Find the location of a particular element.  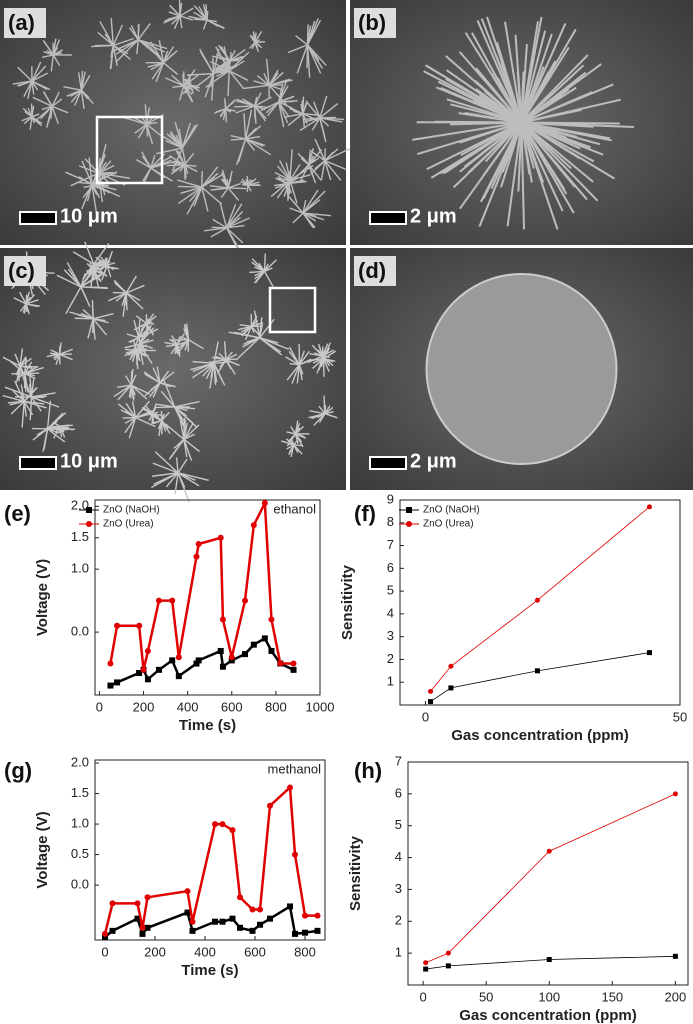

panel-label: (e) is located at coordinates (17, 513).